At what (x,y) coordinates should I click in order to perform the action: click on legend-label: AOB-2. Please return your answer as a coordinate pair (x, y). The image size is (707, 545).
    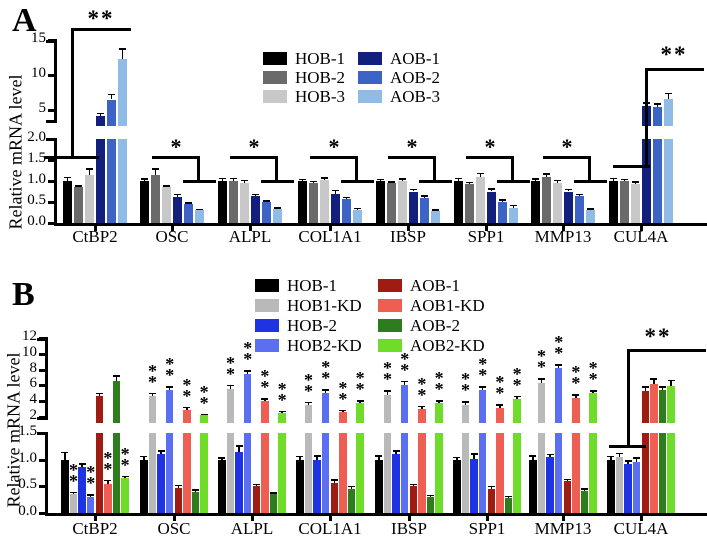
    Looking at the image, I should click on (435, 325).